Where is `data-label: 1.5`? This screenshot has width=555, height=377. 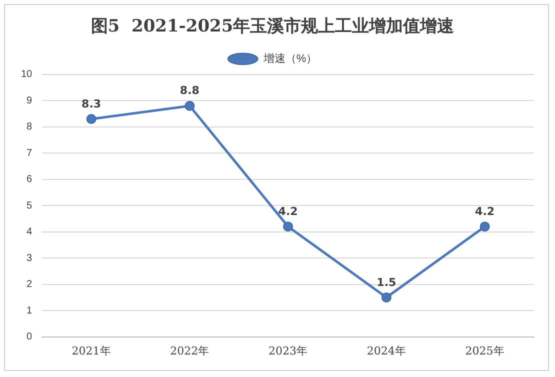 data-label: 1.5 is located at coordinates (386, 282).